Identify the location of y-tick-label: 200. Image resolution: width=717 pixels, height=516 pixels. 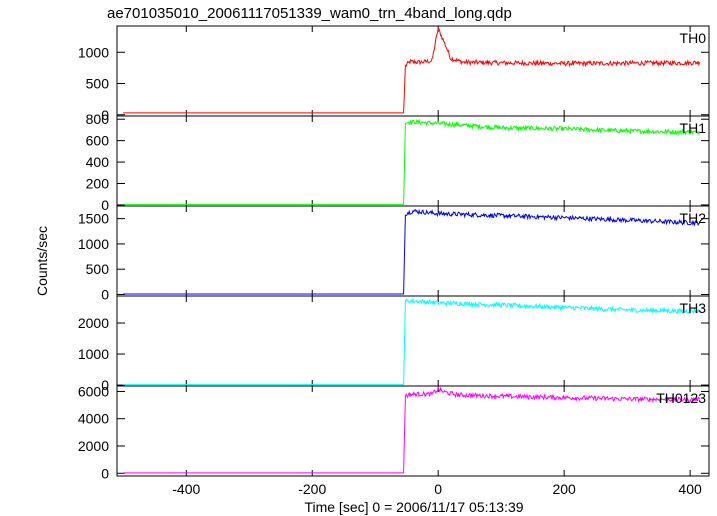
(98, 184).